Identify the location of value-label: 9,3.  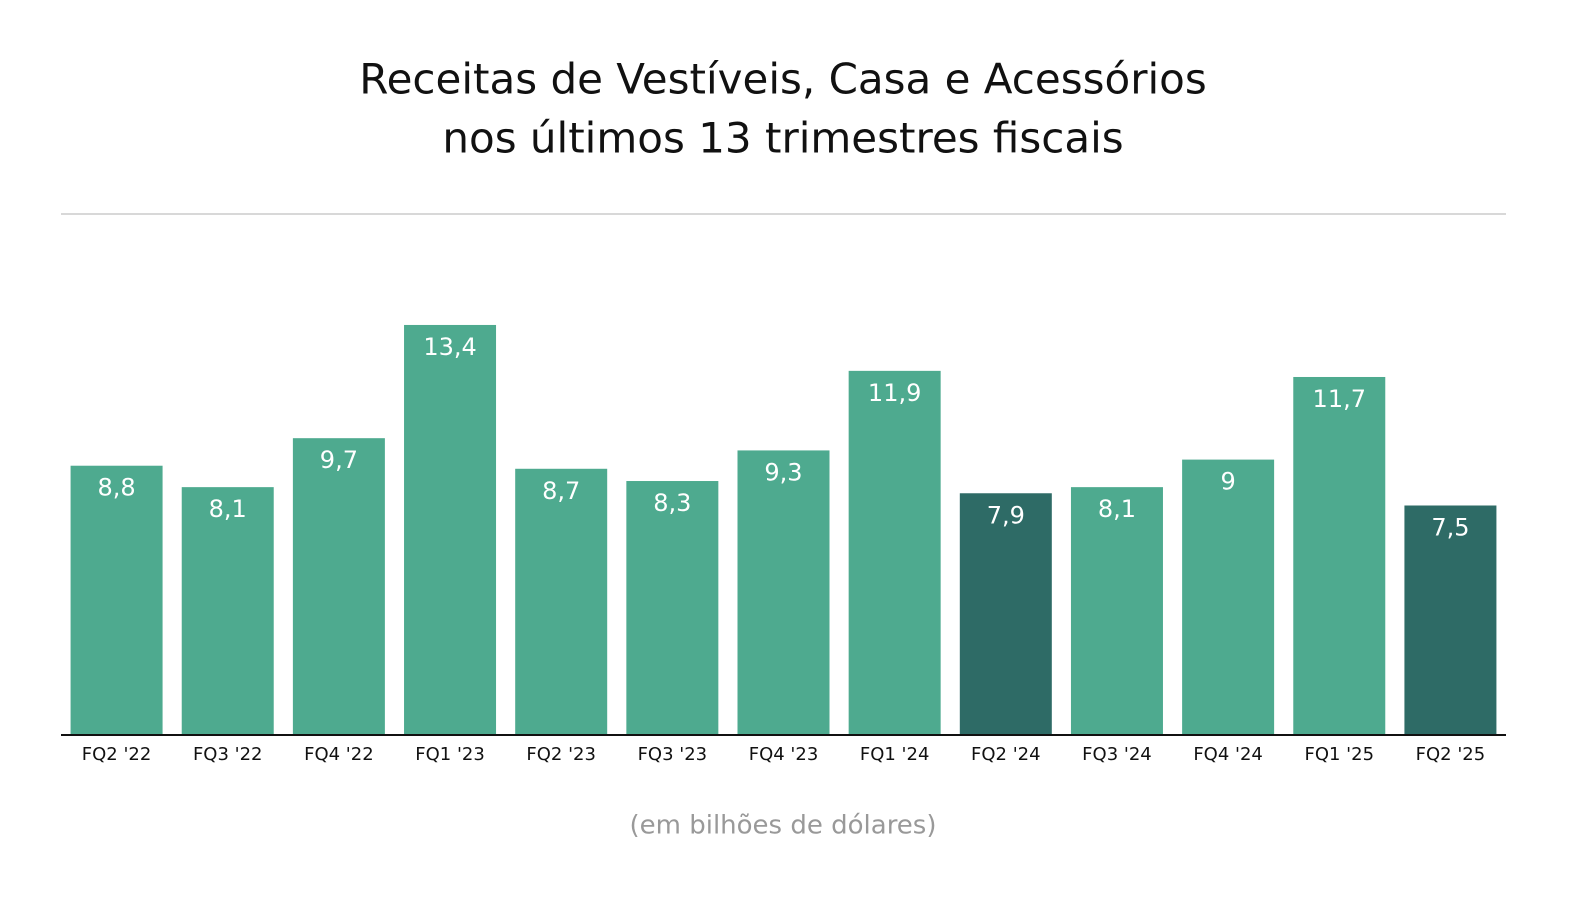
(783, 472).